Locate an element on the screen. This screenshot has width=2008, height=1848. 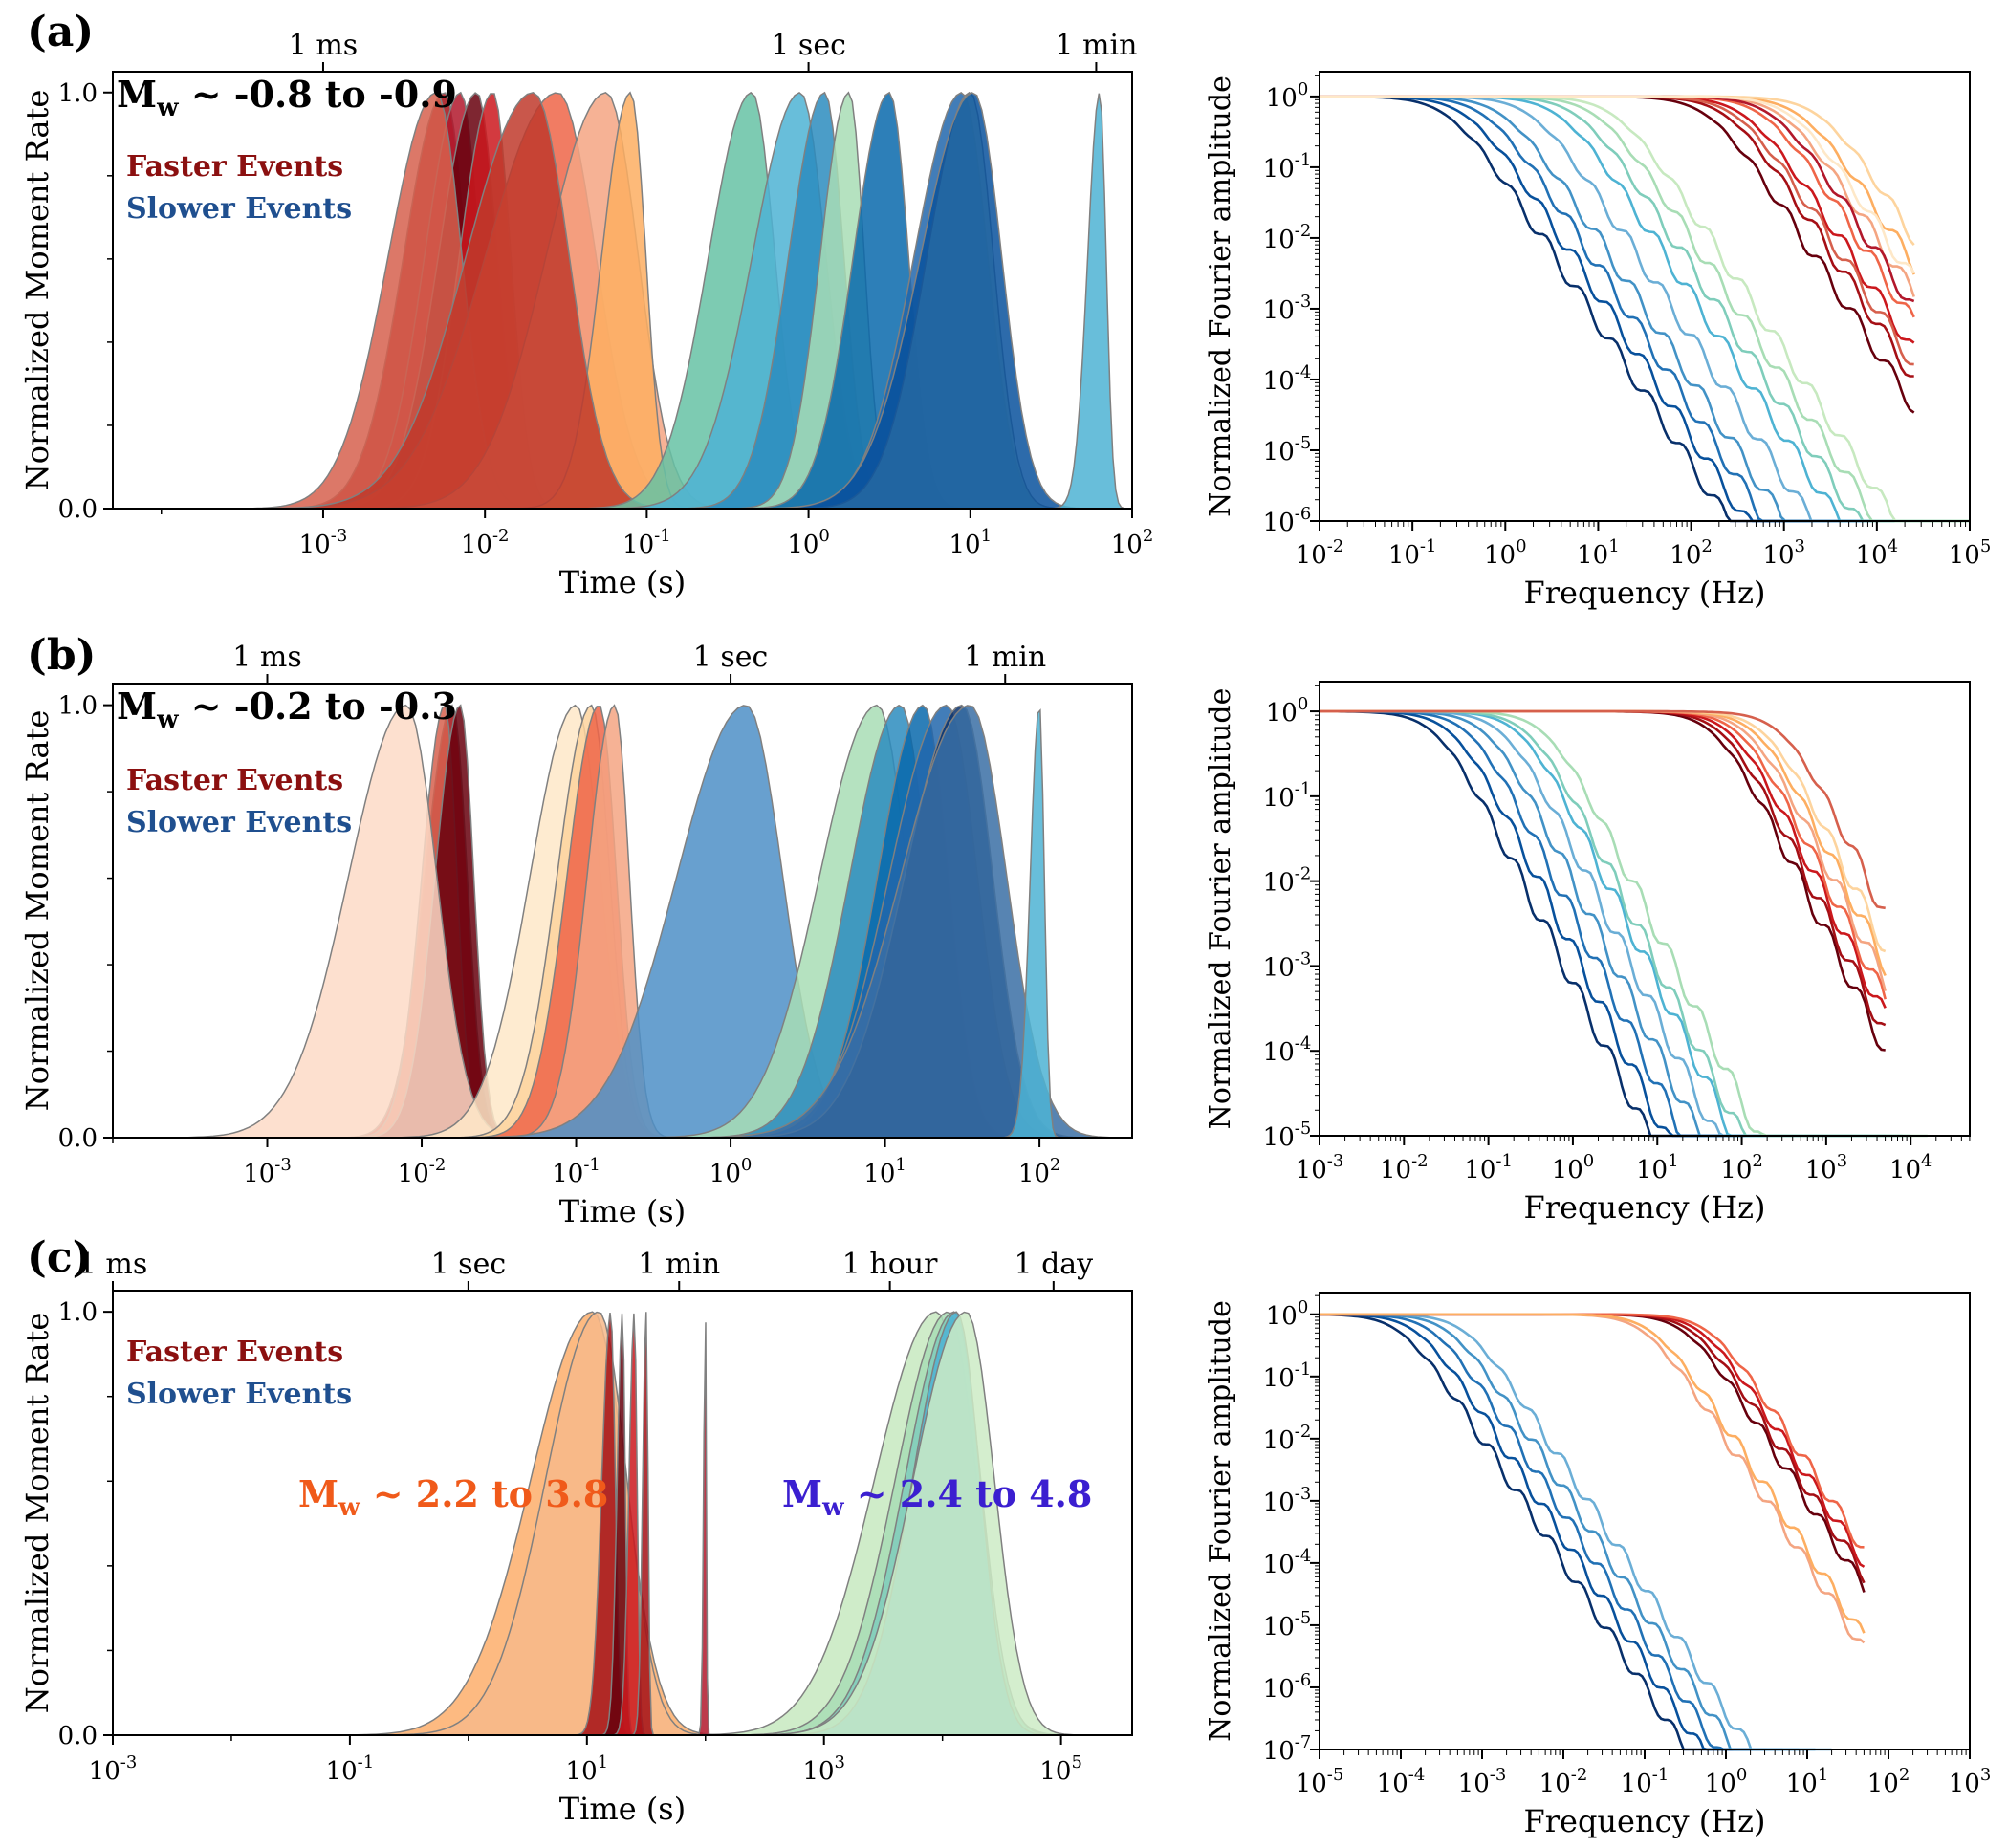
x-tick-label: 10⁻⁴ is located at coordinates (1401, 1782).